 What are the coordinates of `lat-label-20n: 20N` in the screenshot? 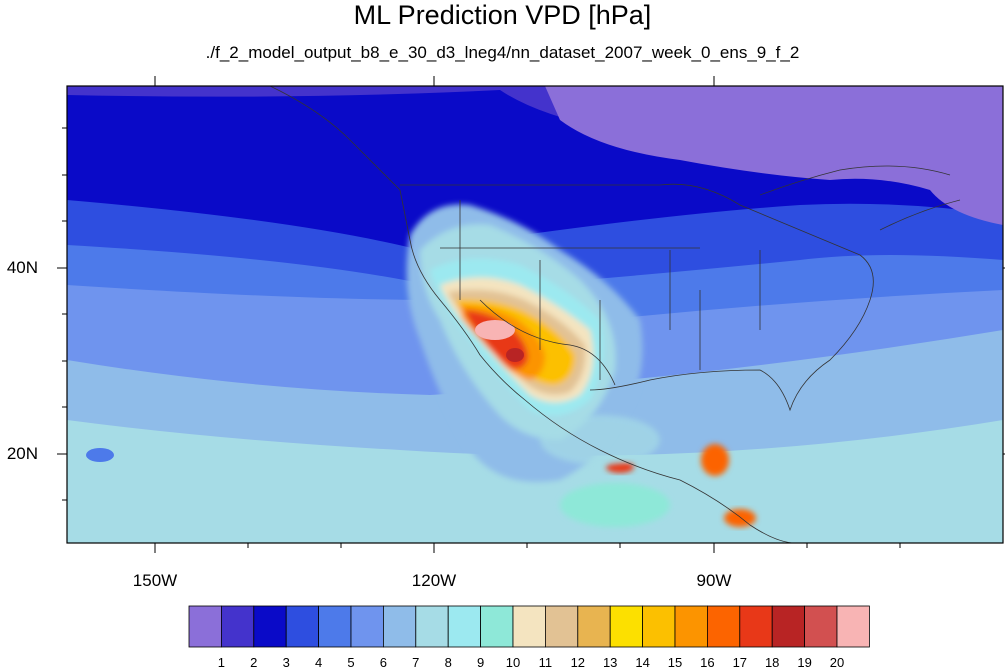 It's located at (22, 453).